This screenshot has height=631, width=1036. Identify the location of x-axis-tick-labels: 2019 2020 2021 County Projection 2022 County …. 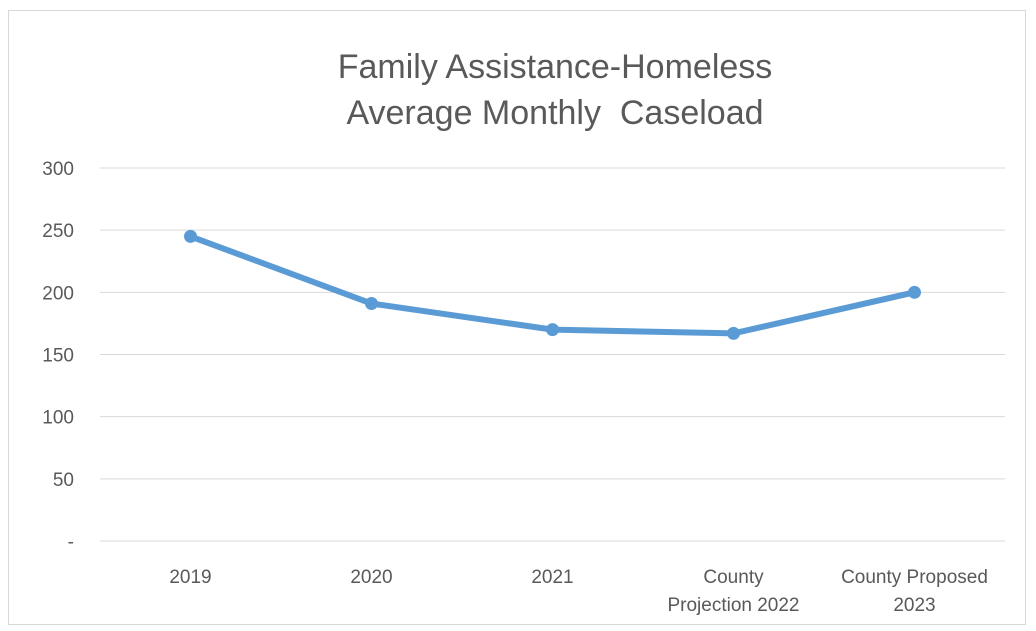
(578, 591).